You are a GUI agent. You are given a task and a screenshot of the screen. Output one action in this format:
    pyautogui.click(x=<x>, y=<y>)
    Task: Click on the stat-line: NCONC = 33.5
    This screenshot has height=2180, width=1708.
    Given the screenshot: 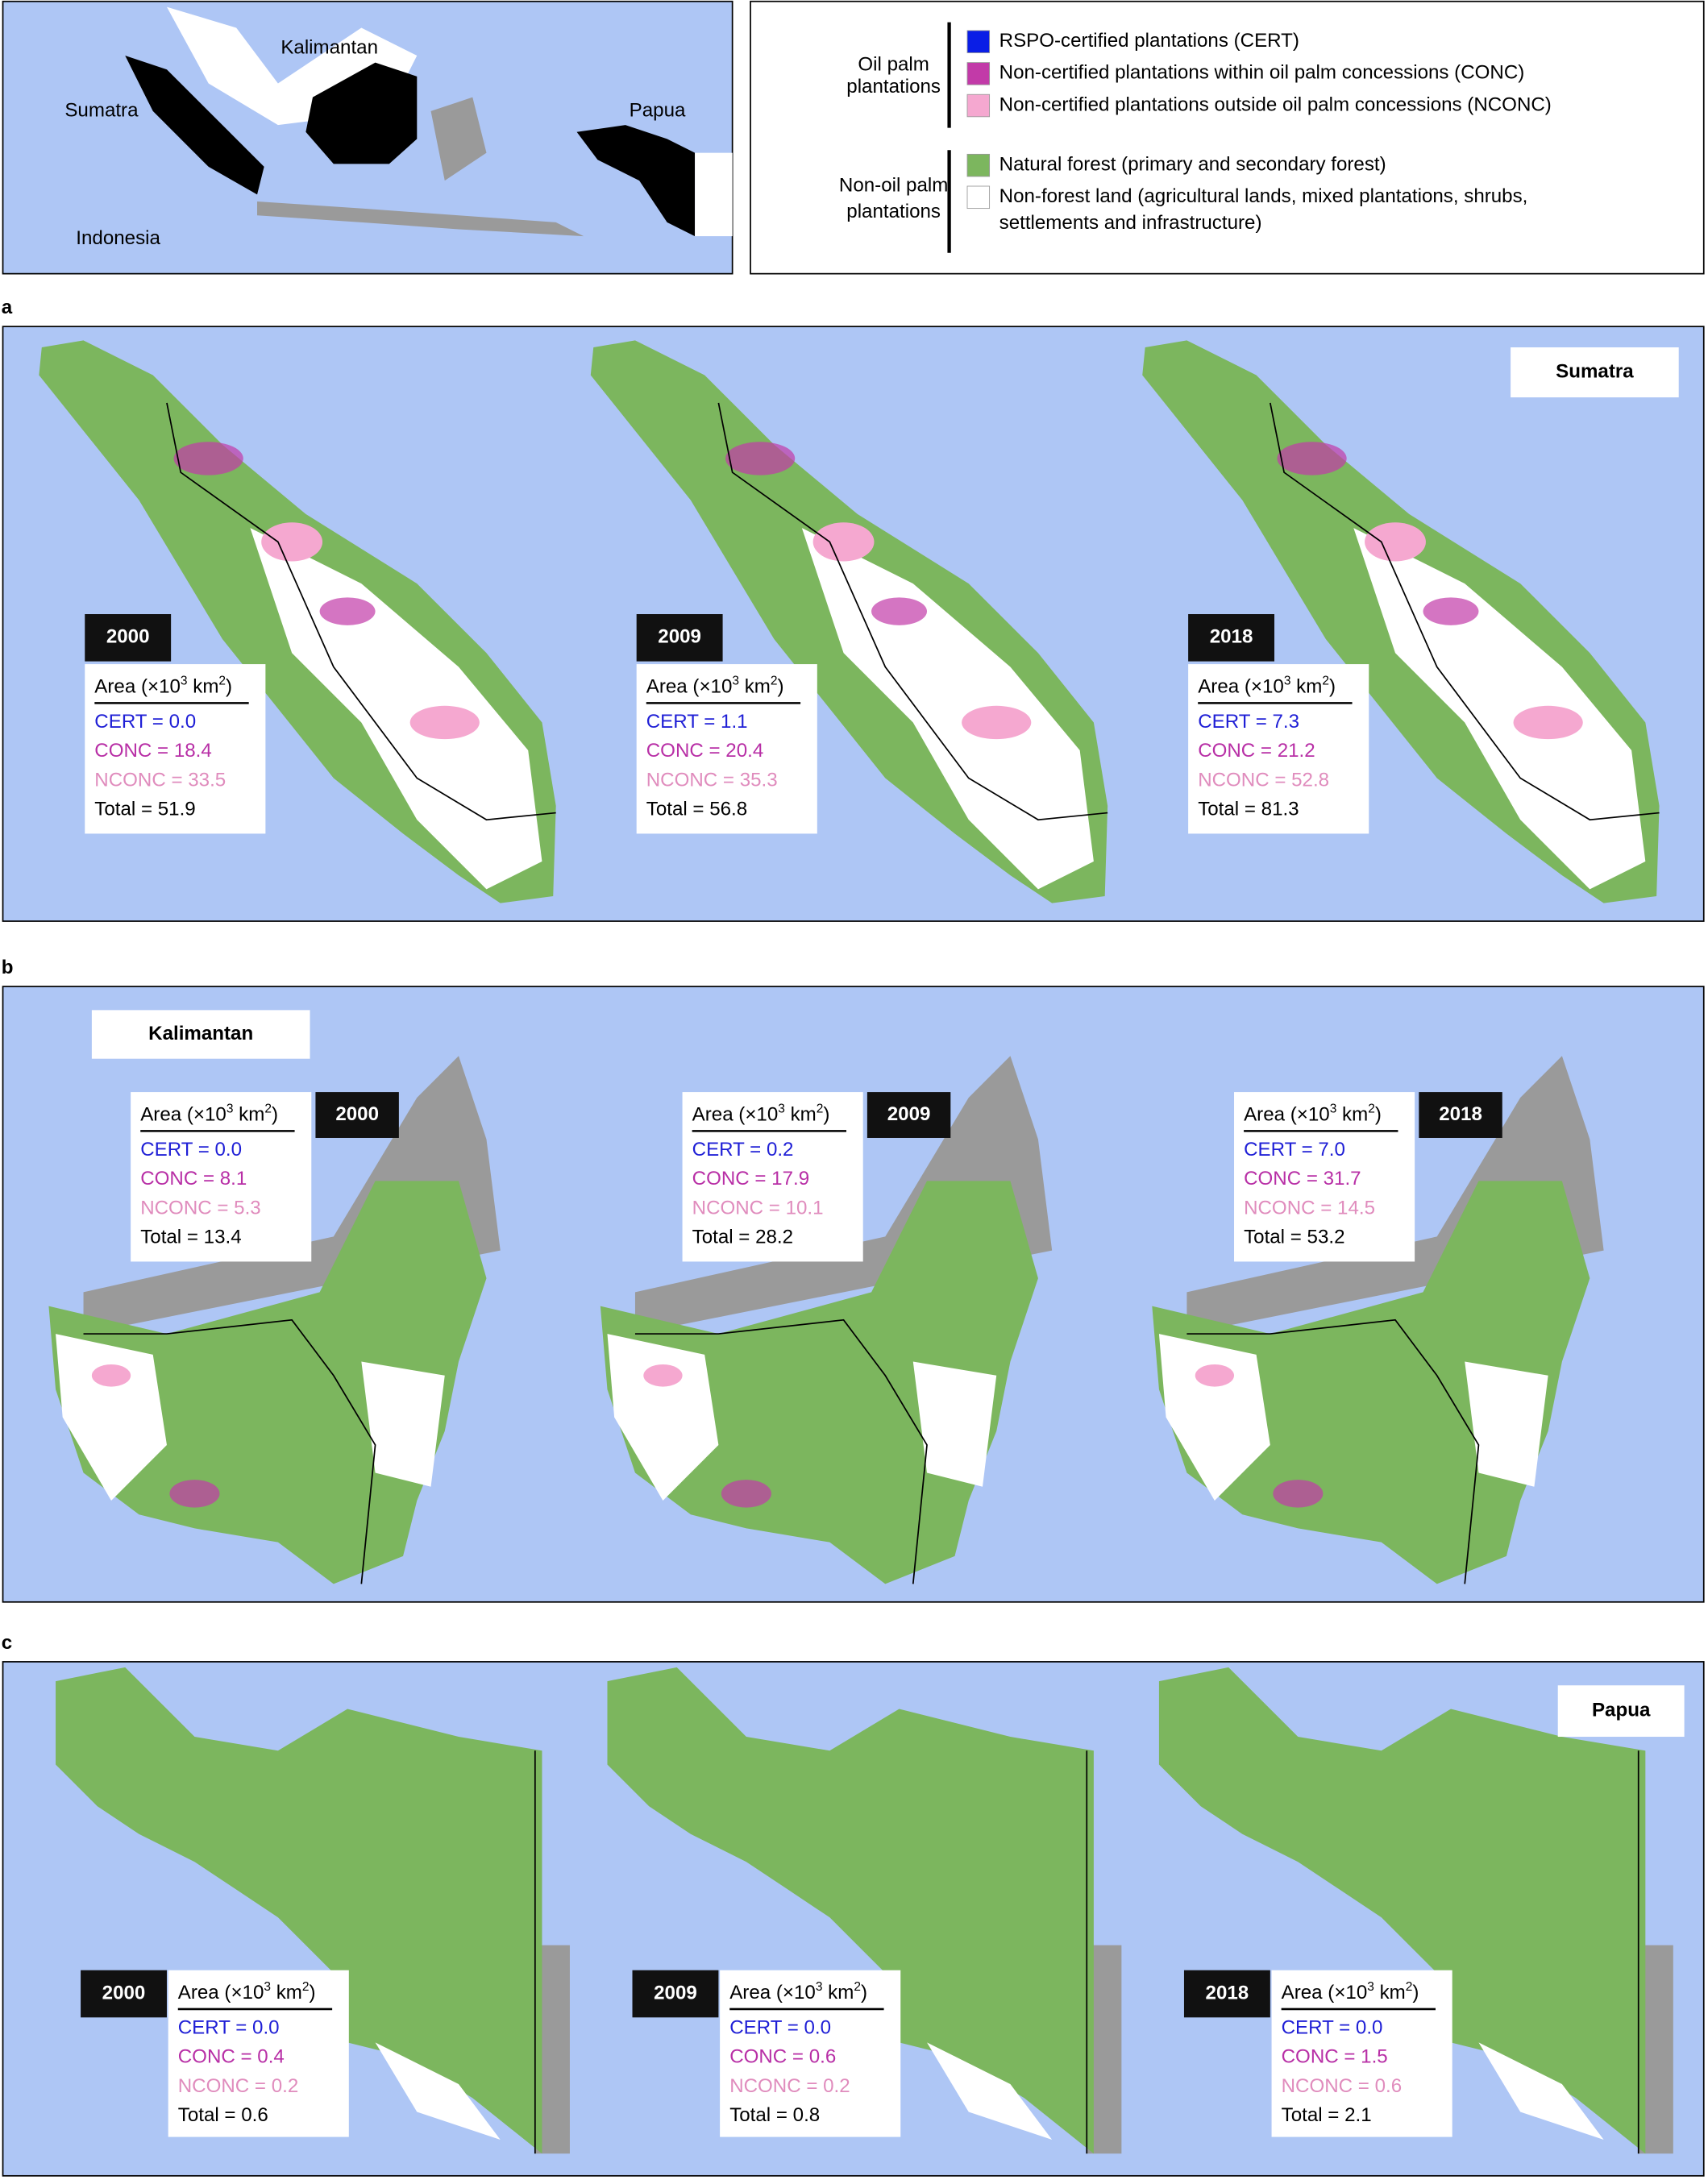 What is the action you would take?
    pyautogui.click(x=160, y=780)
    